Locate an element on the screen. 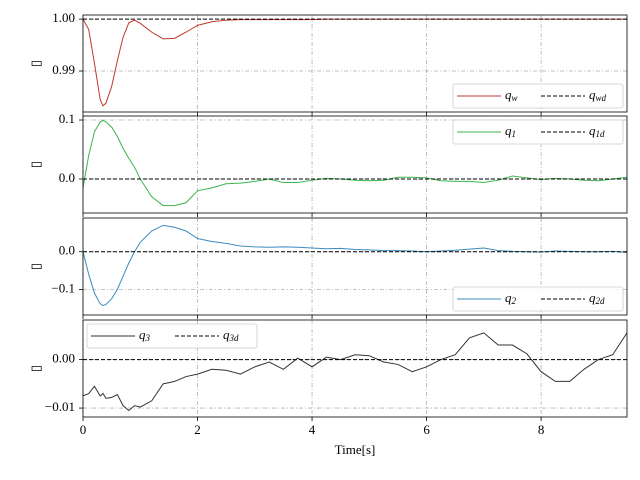  legend-label: qwd is located at coordinates (598, 95).